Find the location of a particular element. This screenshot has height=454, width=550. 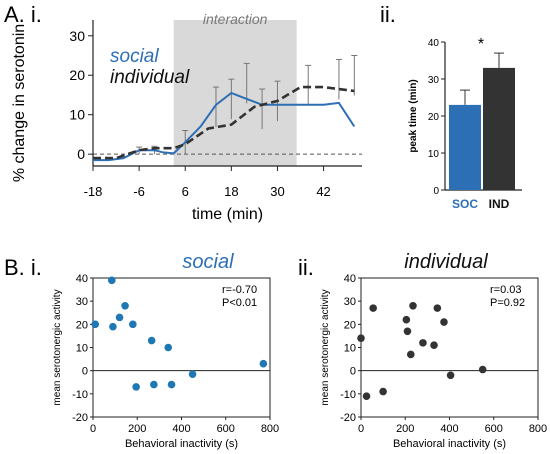

y-axis-label: peak time (min) is located at coordinates (413, 115).